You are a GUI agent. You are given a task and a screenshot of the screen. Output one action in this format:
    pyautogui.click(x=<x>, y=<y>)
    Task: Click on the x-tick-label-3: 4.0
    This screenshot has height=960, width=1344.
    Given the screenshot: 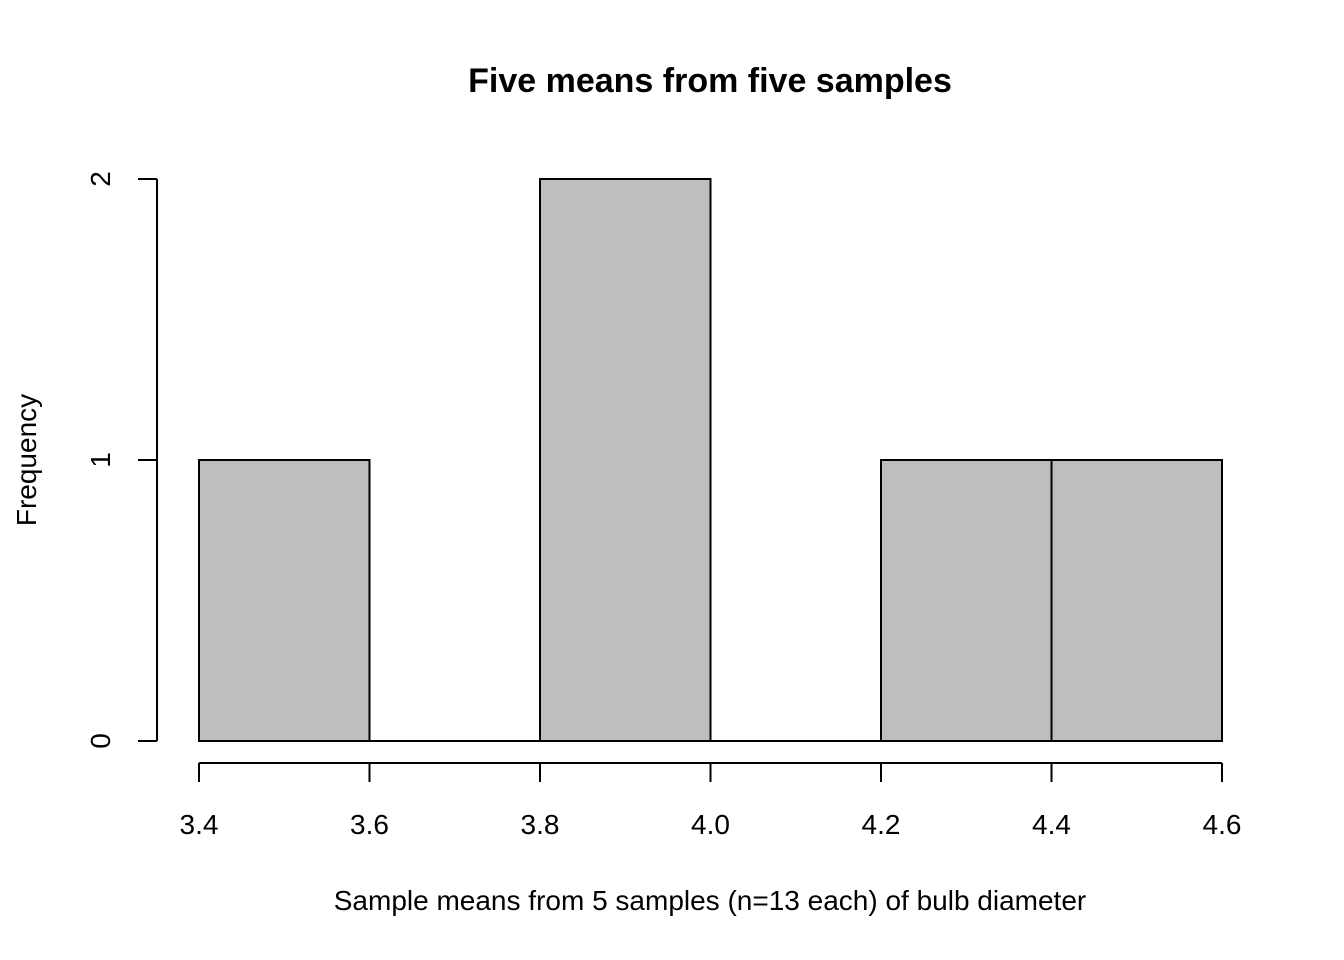 What is the action you would take?
    pyautogui.click(x=710, y=824)
    